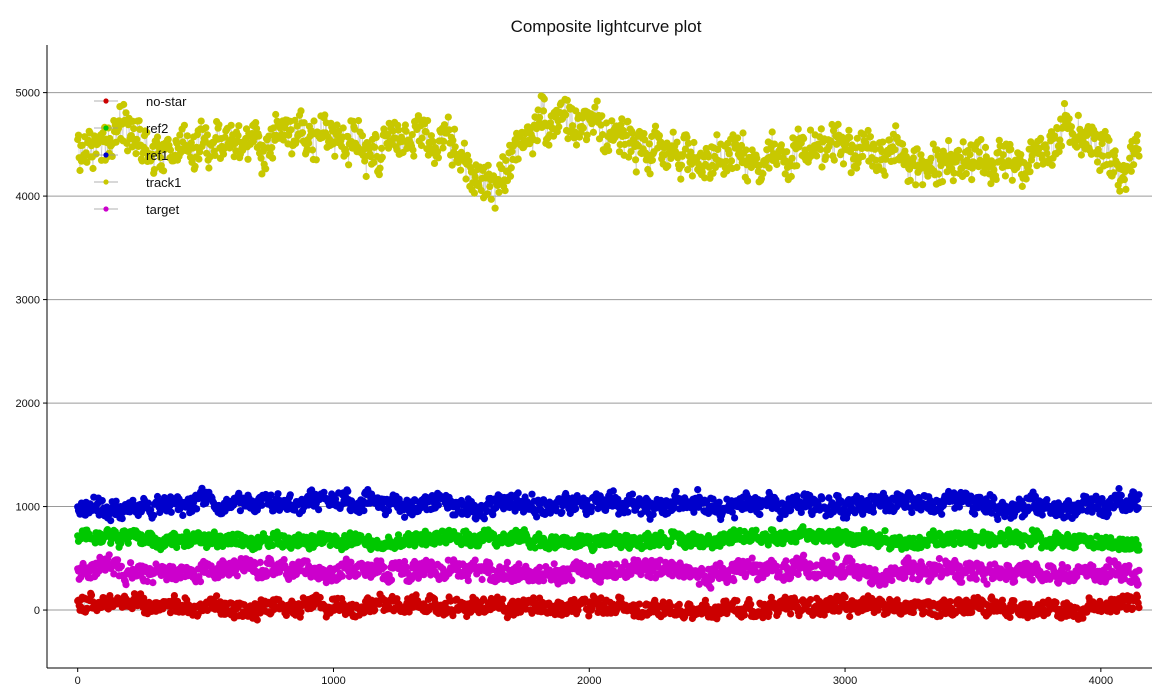 The image size is (1152, 693). What do you see at coordinates (28, 301) in the screenshot?
I see `y-tick-label: 3000` at bounding box center [28, 301].